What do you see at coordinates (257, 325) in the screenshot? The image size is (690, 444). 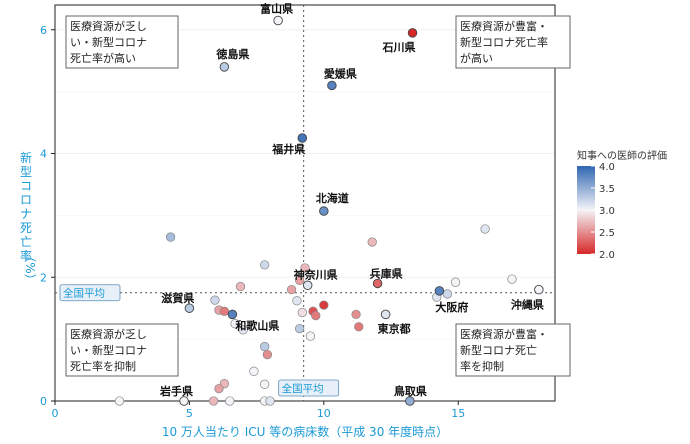 I see `point-label: 和歌山県` at bounding box center [257, 325].